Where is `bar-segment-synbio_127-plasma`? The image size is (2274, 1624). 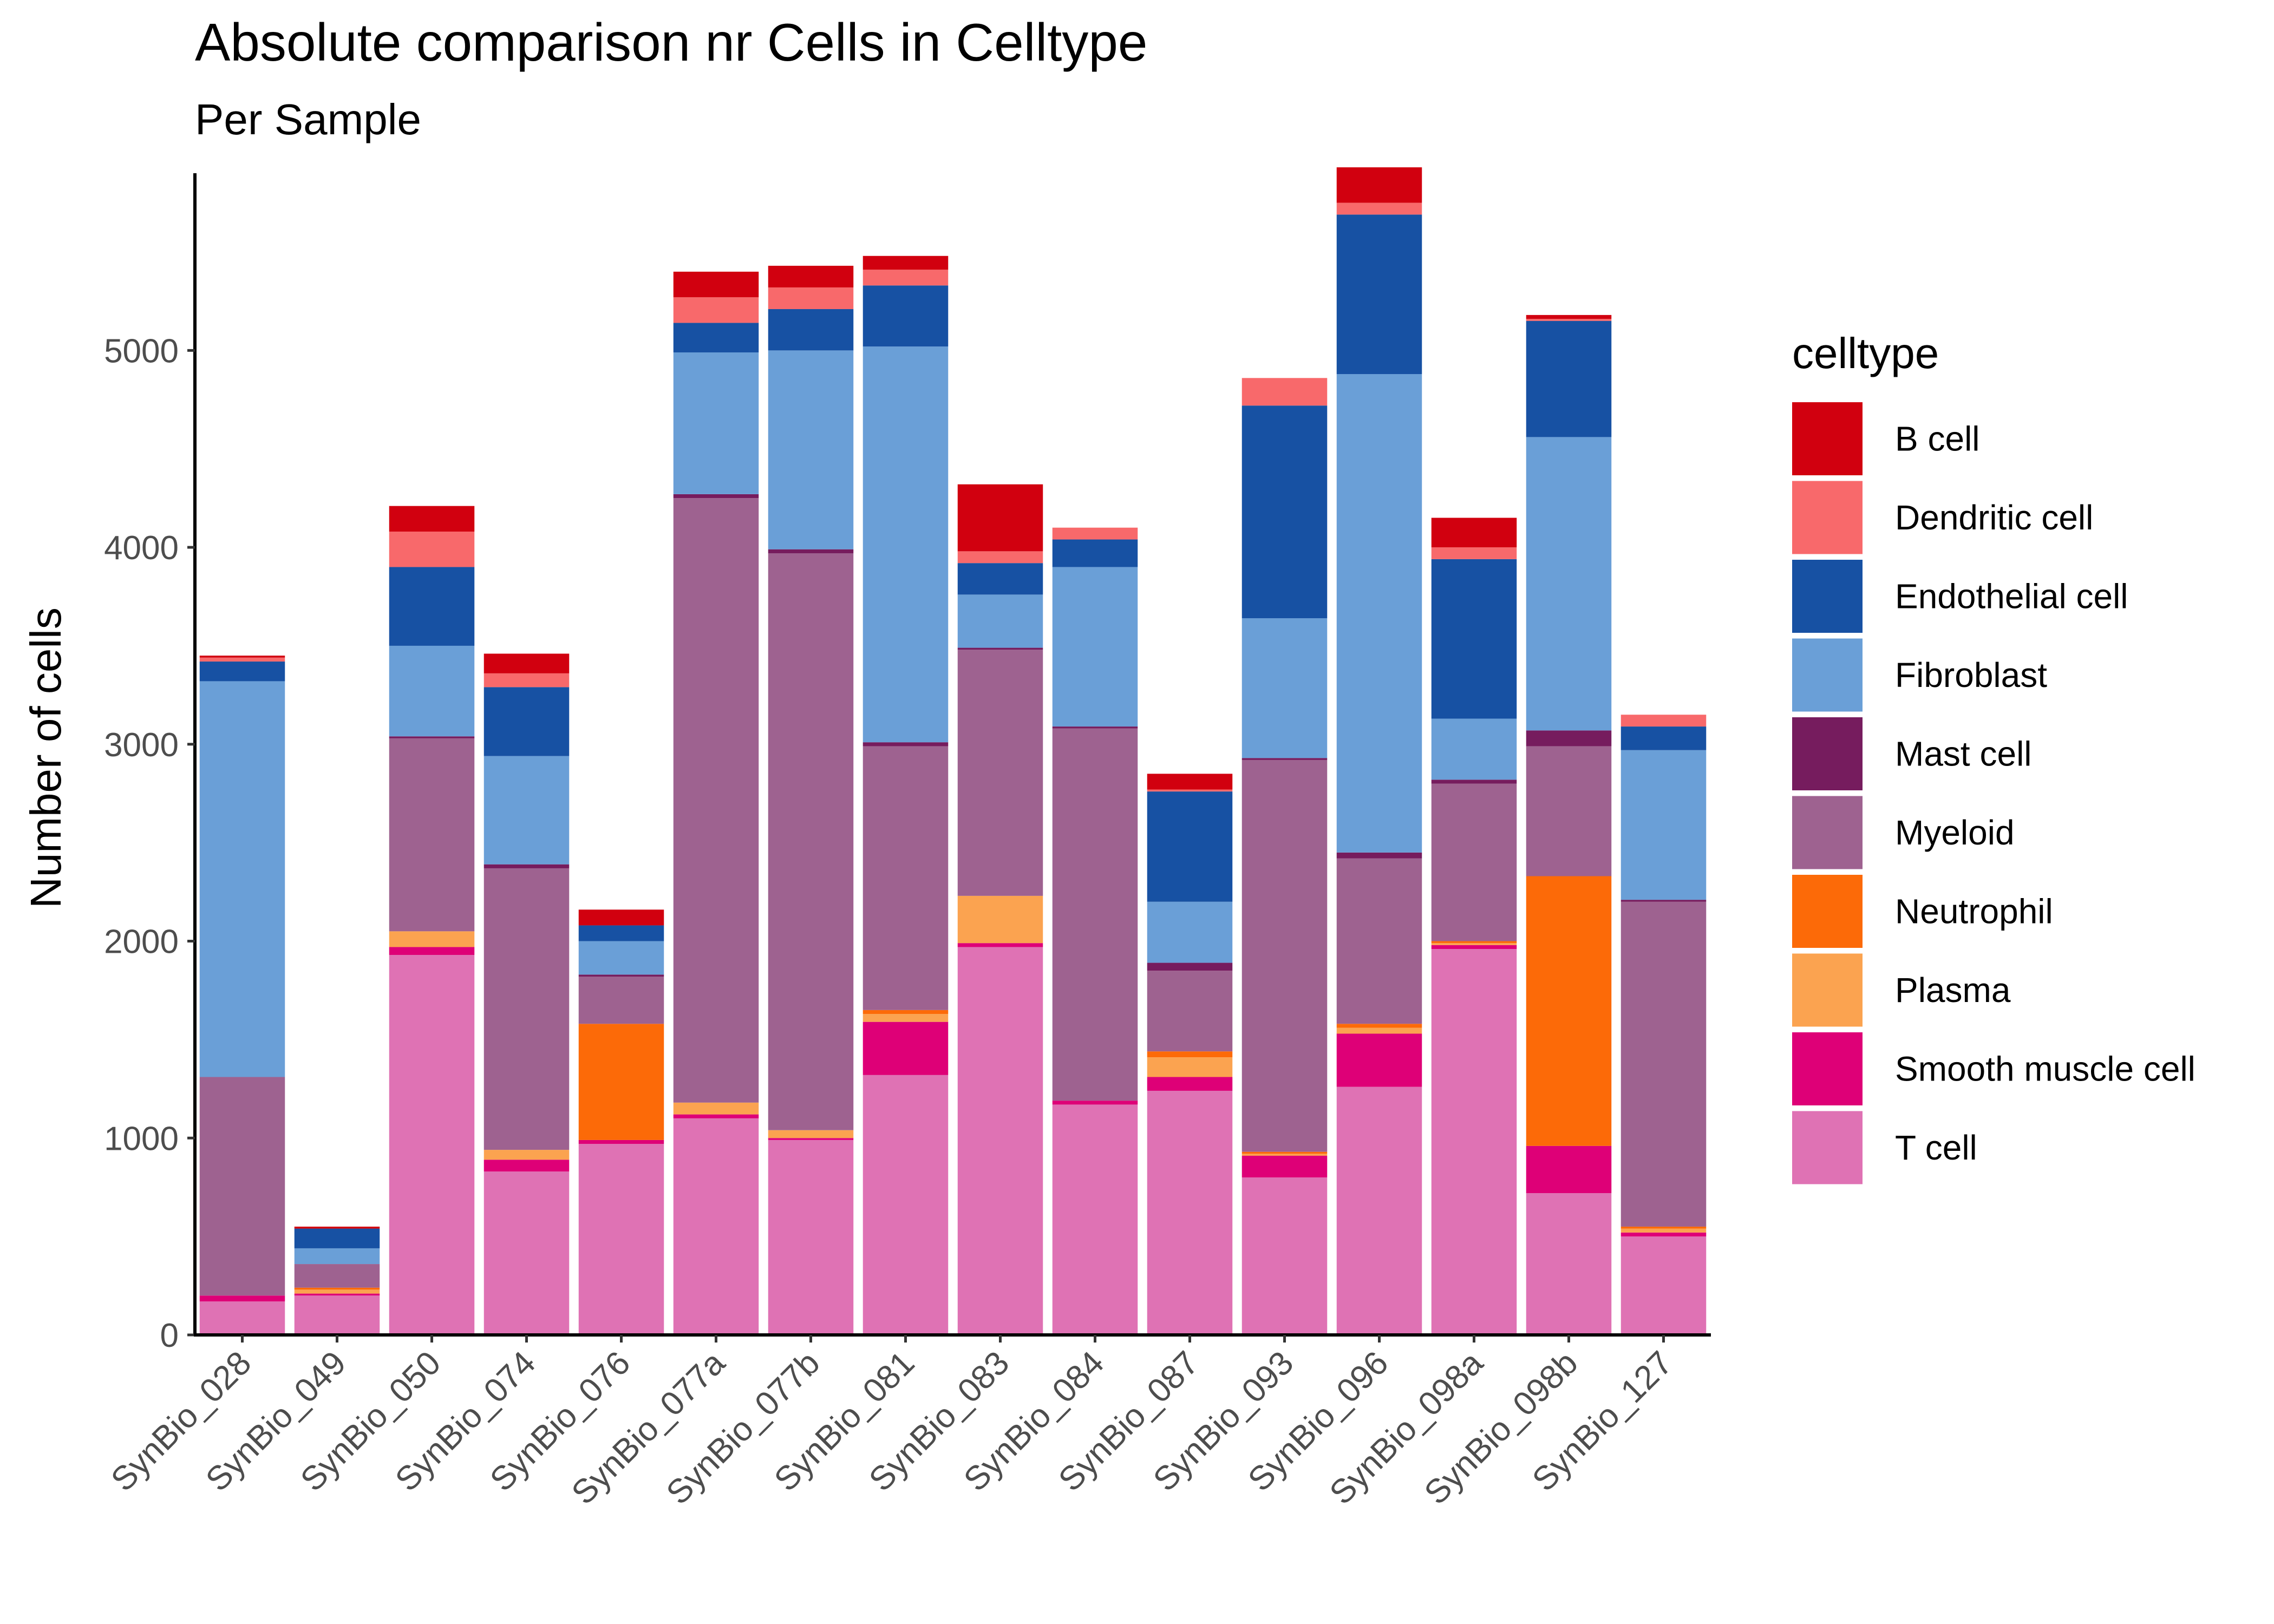 bar-segment-synbio_127-plasma is located at coordinates (1664, 1230).